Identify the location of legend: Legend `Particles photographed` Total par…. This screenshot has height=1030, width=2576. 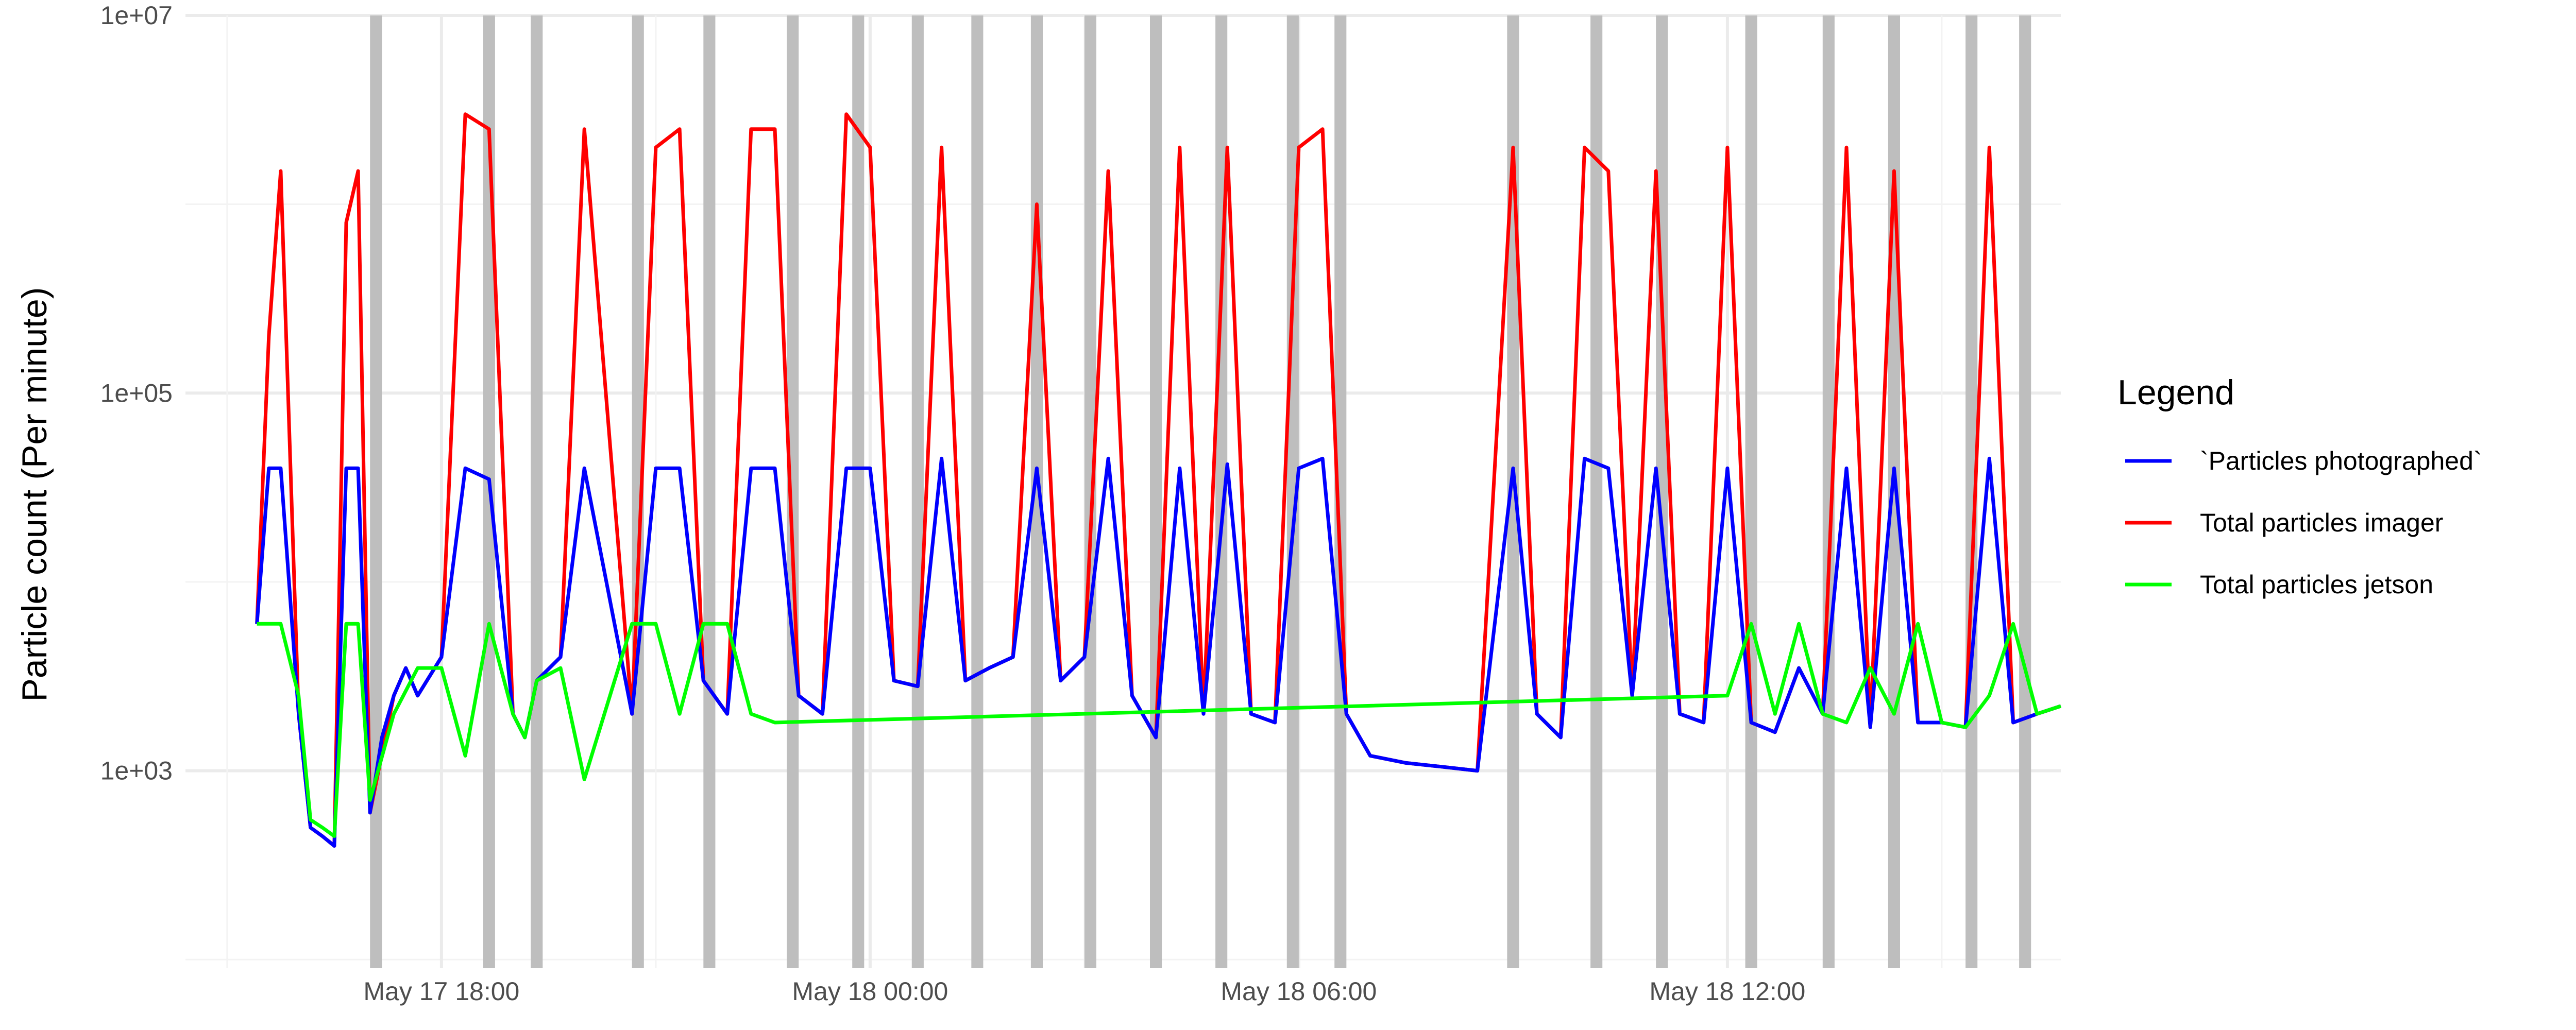
(2299, 486).